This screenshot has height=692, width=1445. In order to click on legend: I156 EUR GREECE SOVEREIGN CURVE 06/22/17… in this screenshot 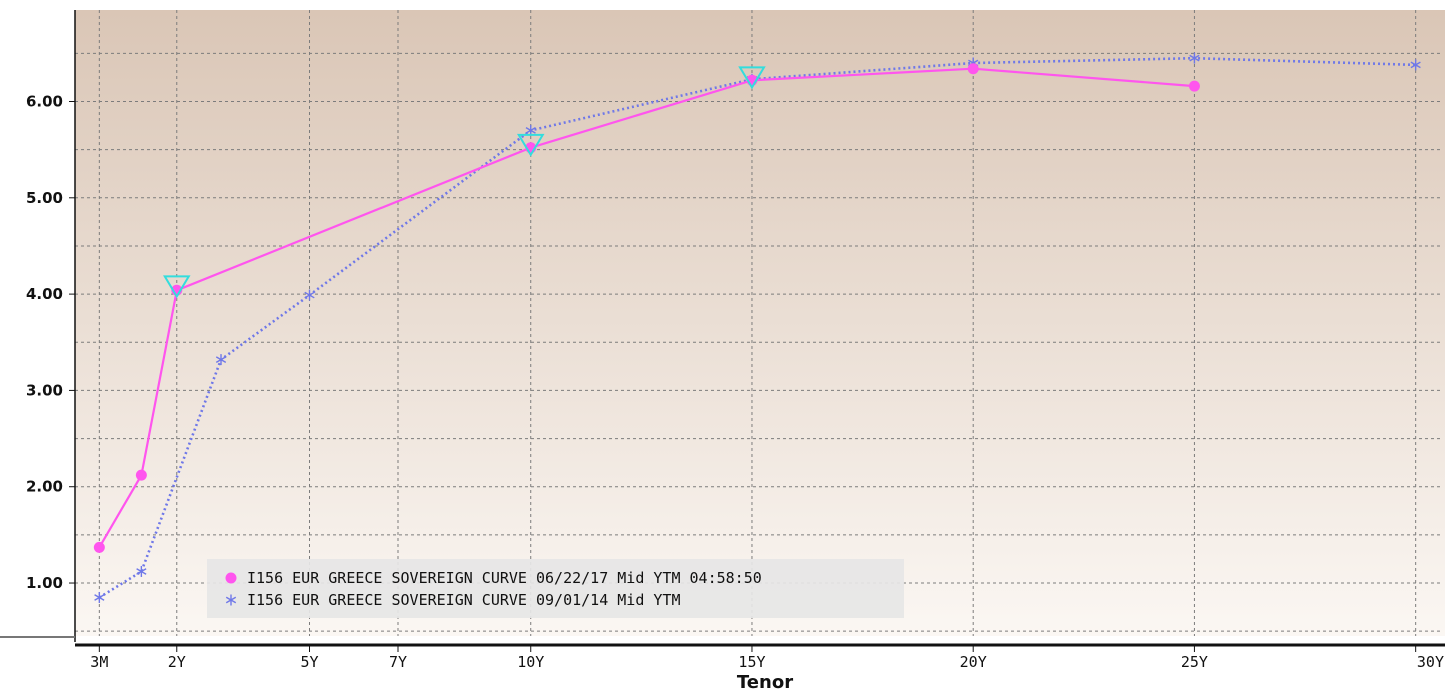, I will do `click(555, 588)`.